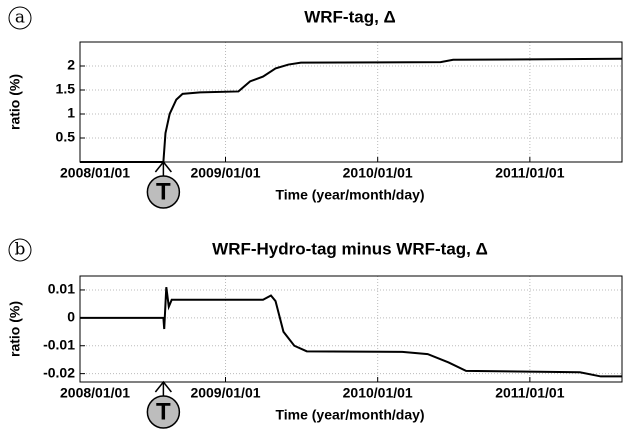 The width and height of the screenshot is (626, 435). I want to click on y-tick-label: -0.01, so click(59, 344).